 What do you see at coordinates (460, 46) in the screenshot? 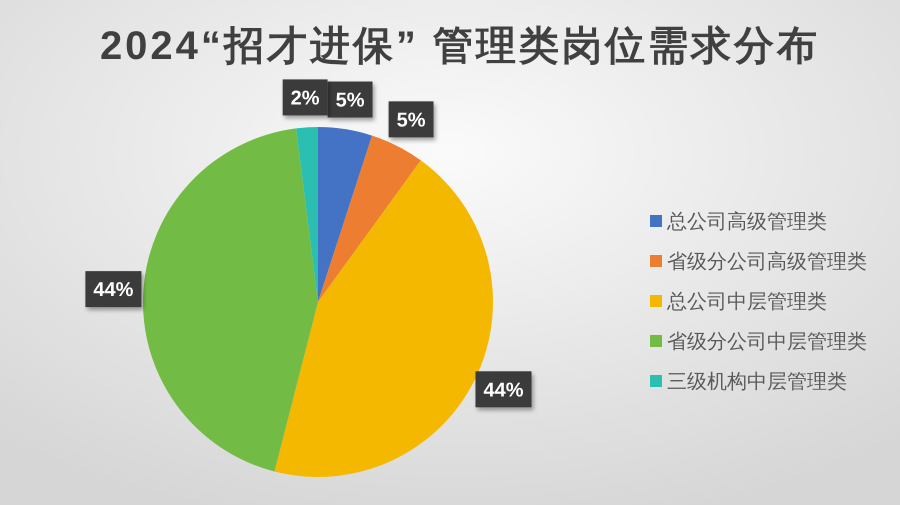
I see `chart-title: 2024“招才进保” 管理类岗位需求分布` at bounding box center [460, 46].